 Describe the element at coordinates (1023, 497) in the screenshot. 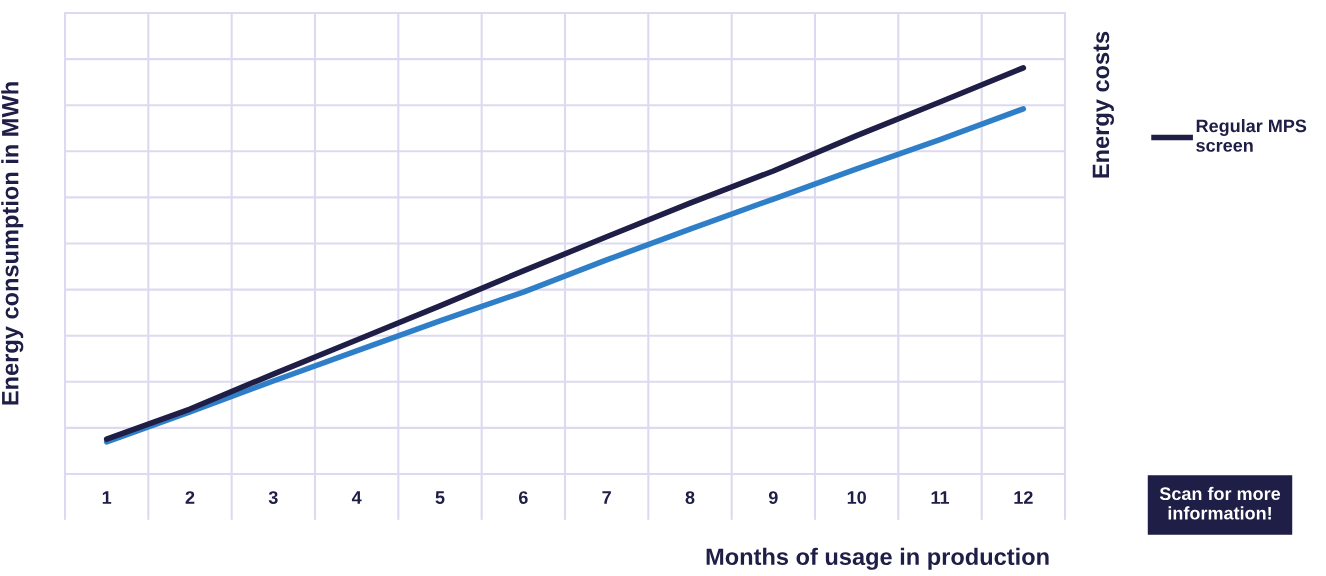

I see `x-tick-label: 12` at that location.